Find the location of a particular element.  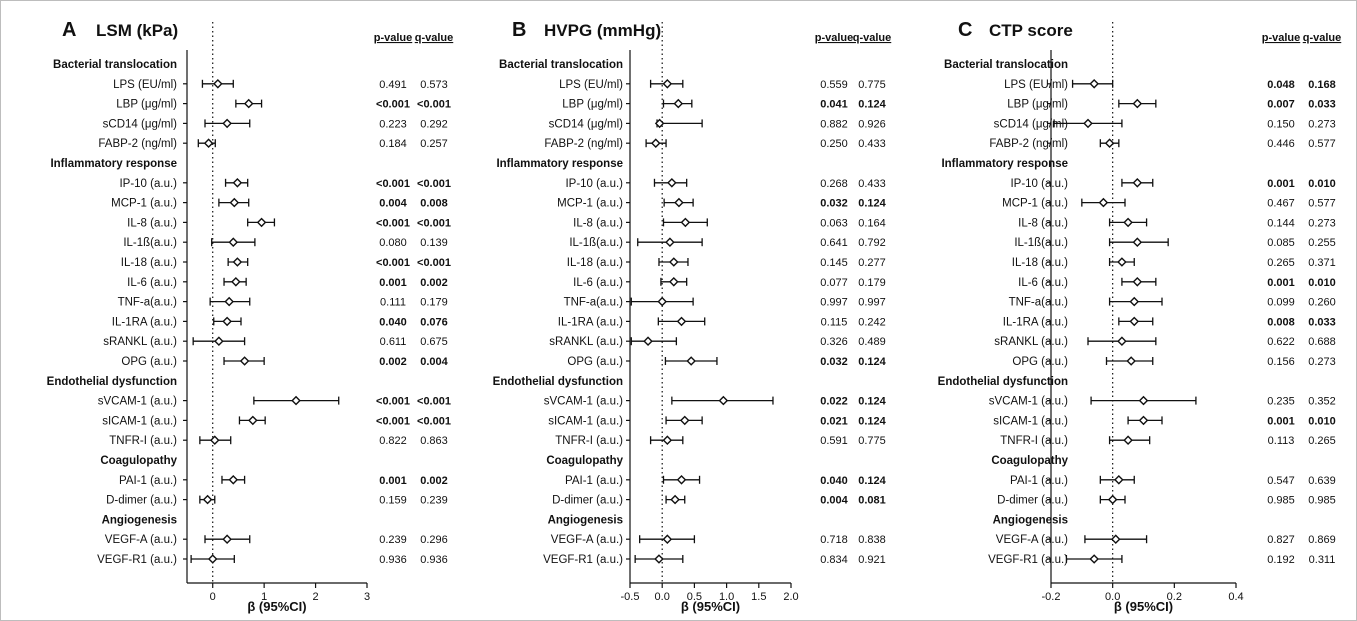

panel-a-row-label: IP-10 (a.u.) is located at coordinates (148, 184).